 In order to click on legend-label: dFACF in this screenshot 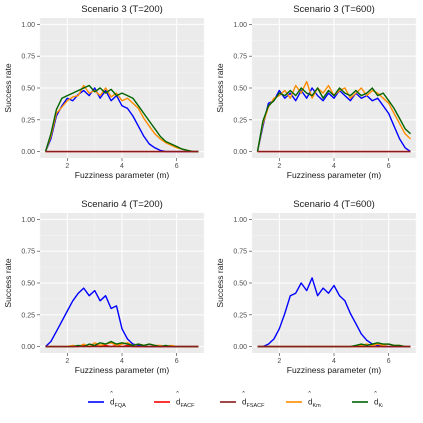, I will do `click(185, 404)`.